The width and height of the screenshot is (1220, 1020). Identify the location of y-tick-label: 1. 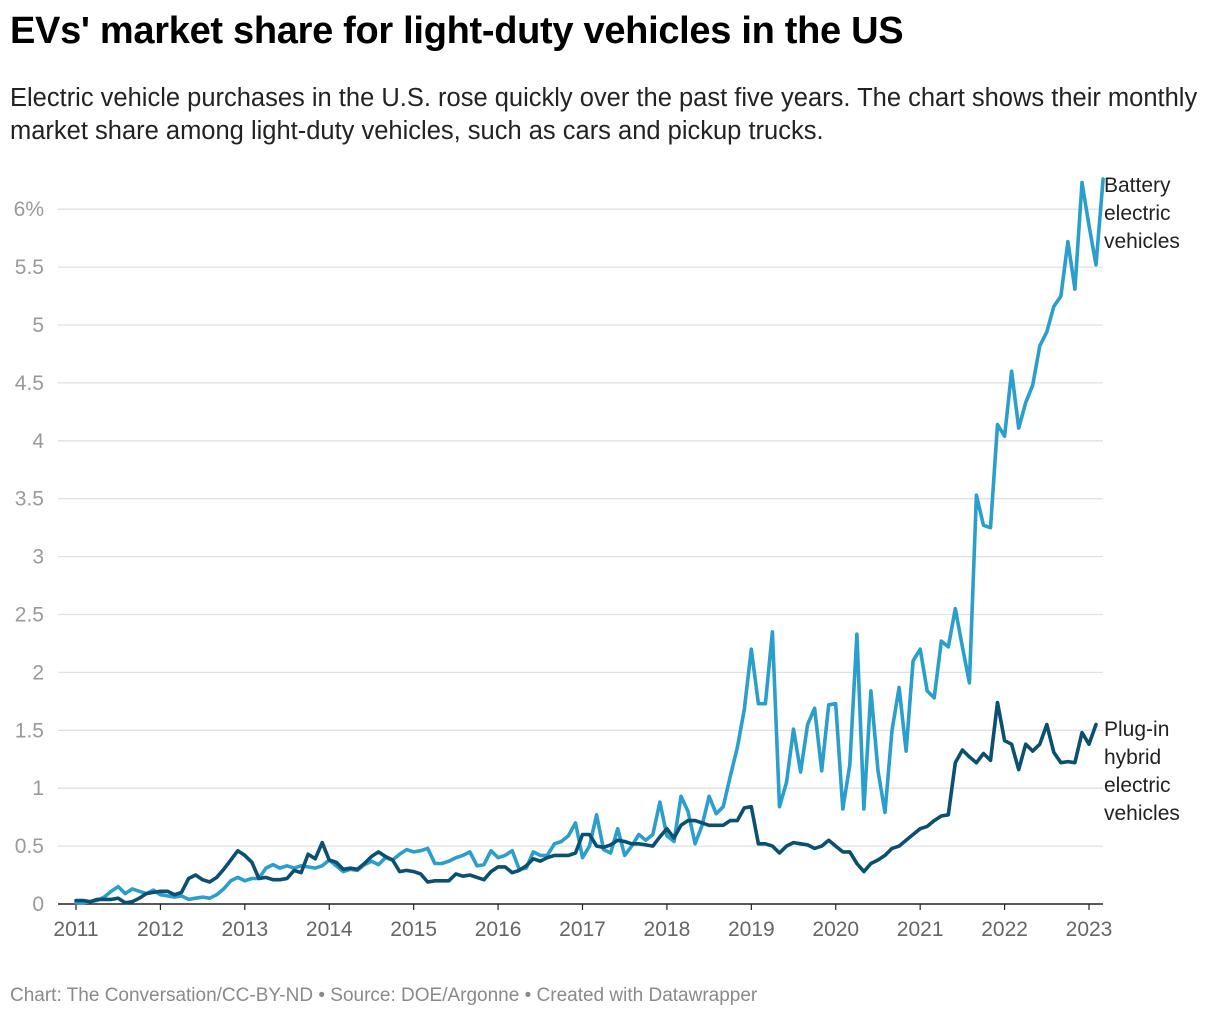
(38, 788).